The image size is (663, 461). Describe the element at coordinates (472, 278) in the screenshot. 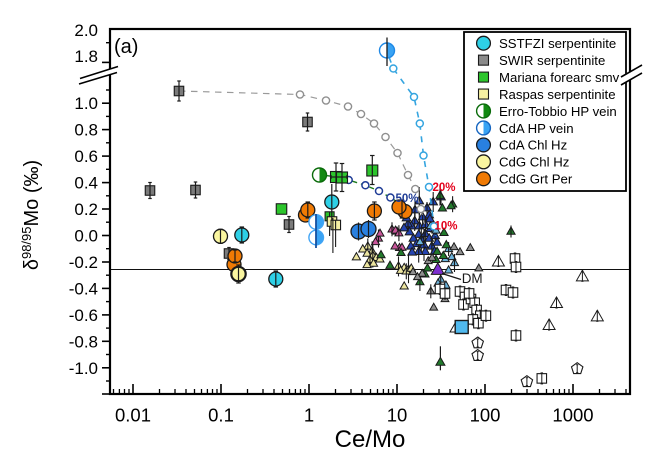

I see `svg-text: DM` at that location.